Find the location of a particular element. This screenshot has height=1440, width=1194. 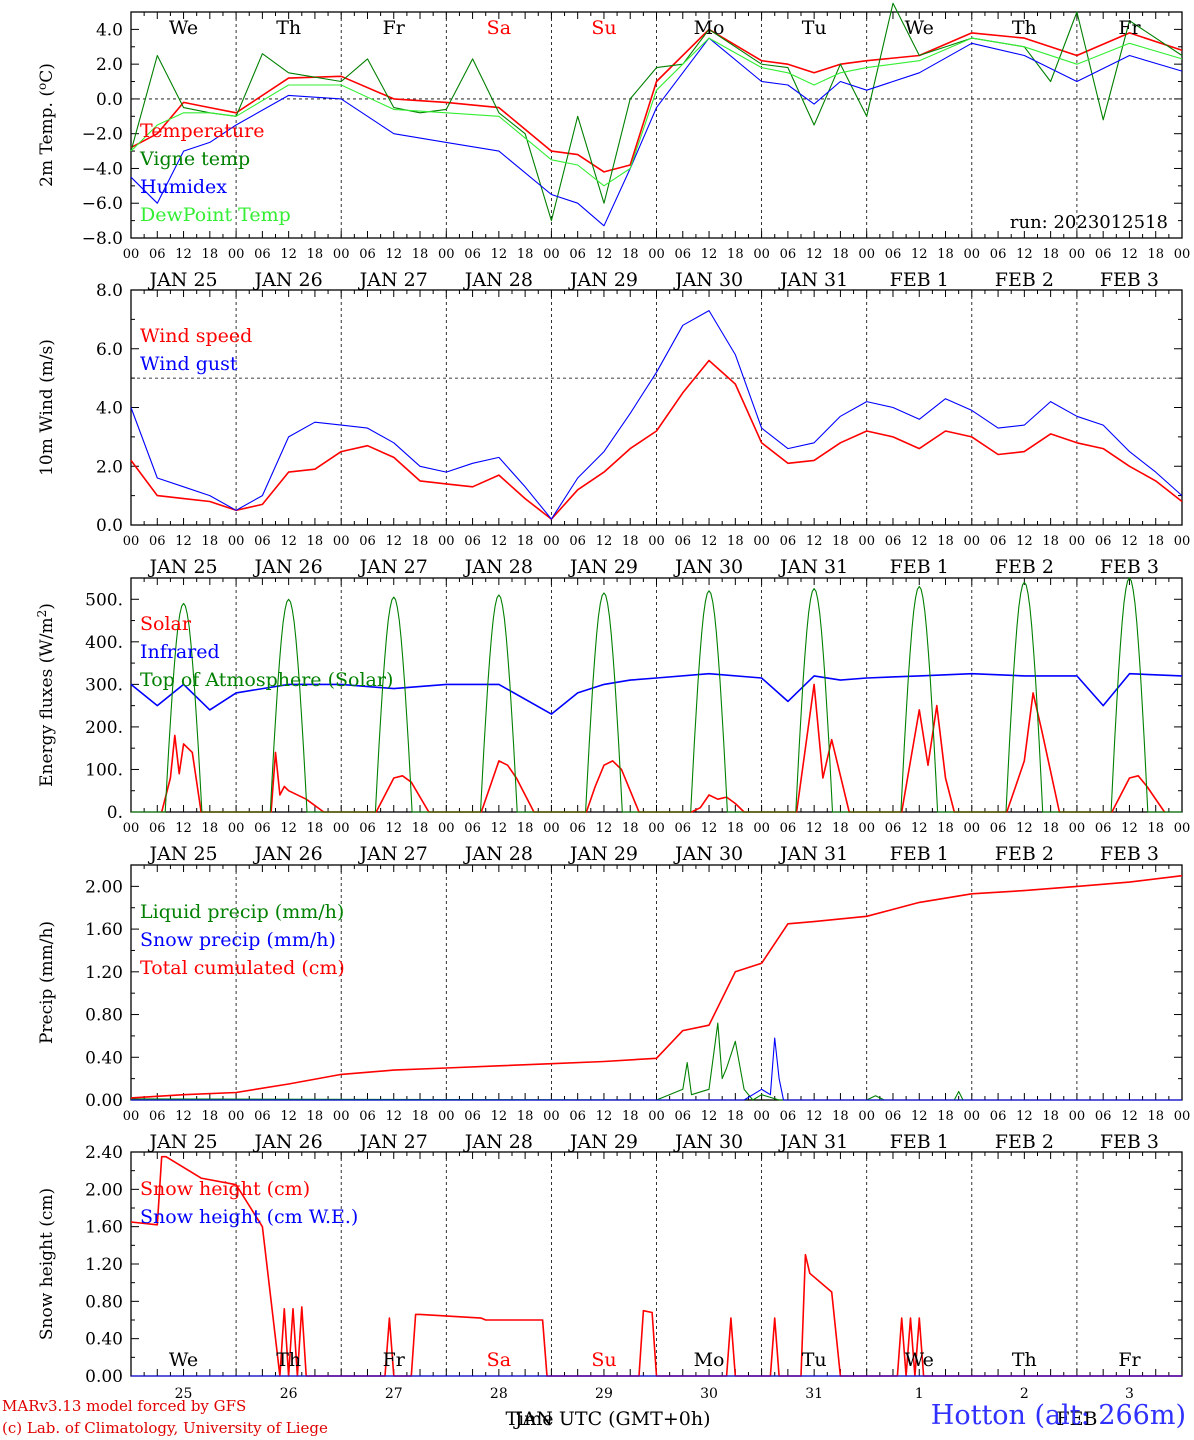

bottom-axis-month2: FEB is located at coordinates (1076, 1419).